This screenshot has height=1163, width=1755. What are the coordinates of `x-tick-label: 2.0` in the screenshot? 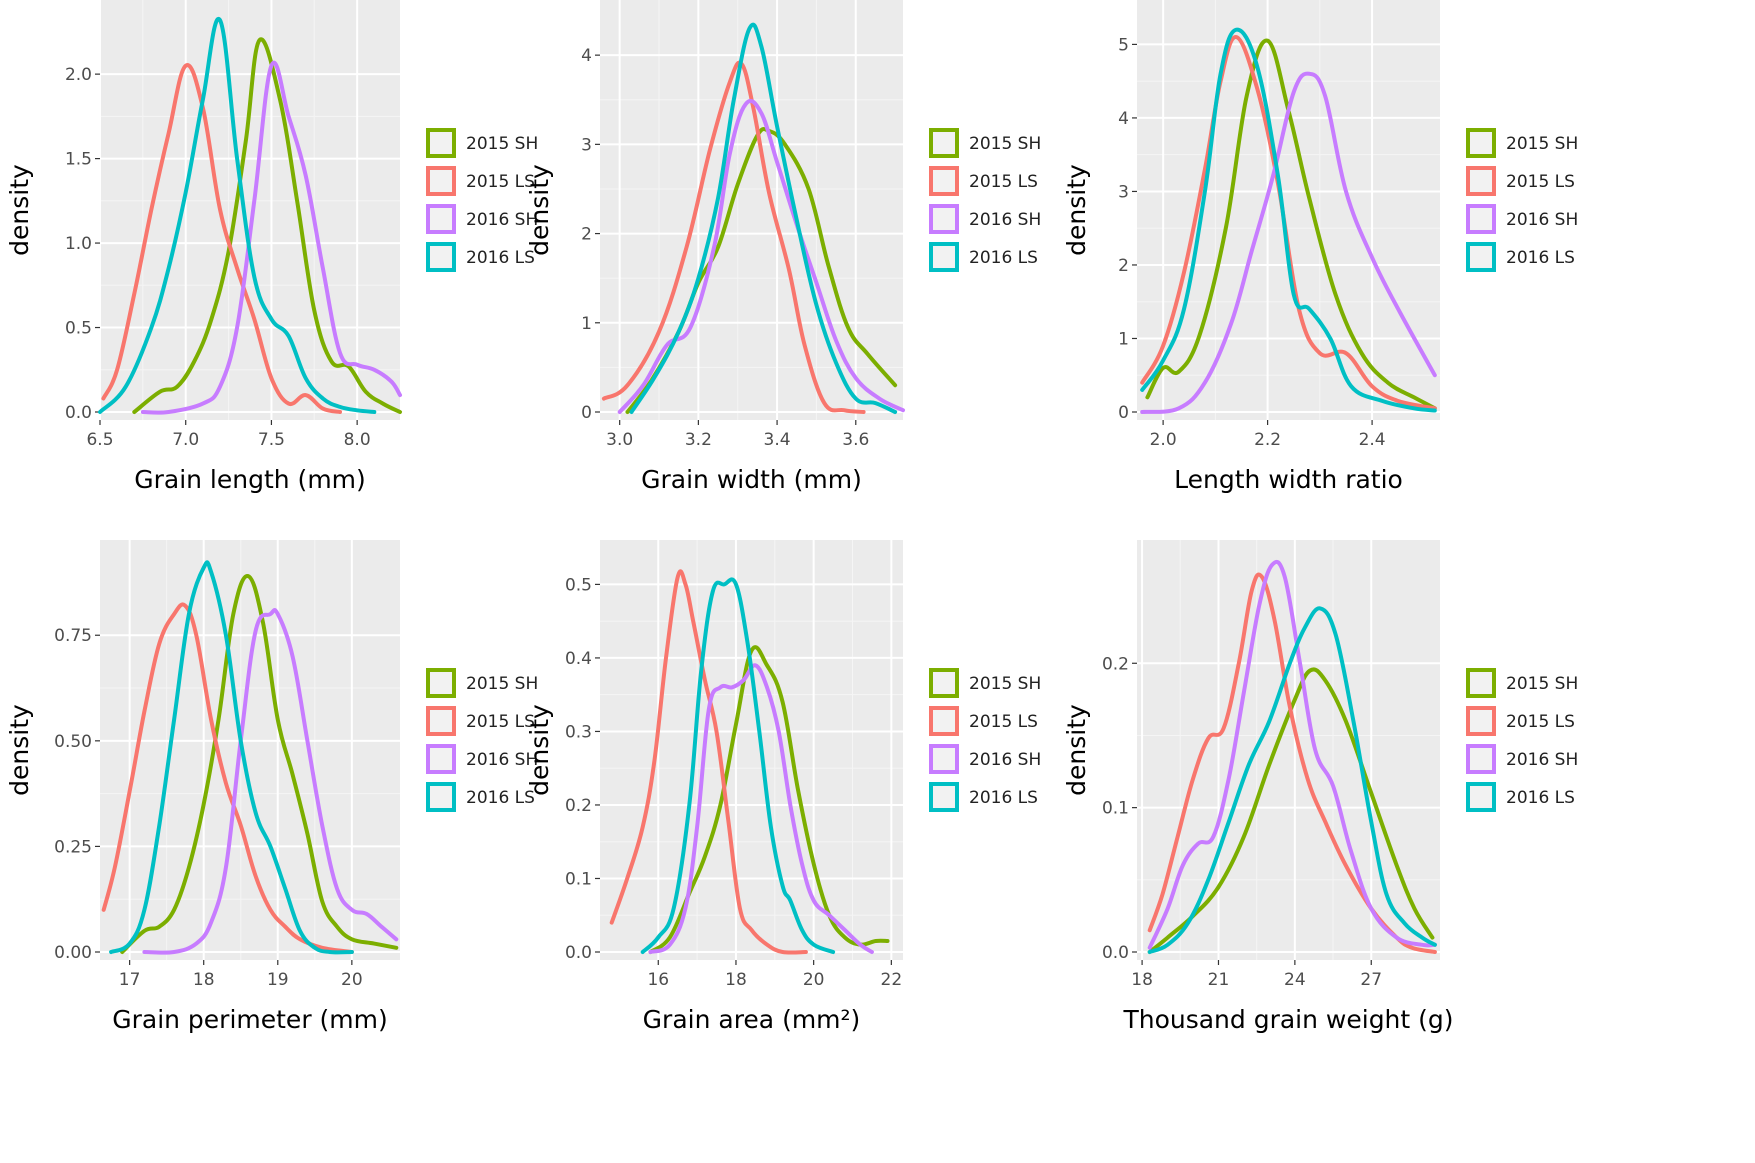 It's located at (1163, 440).